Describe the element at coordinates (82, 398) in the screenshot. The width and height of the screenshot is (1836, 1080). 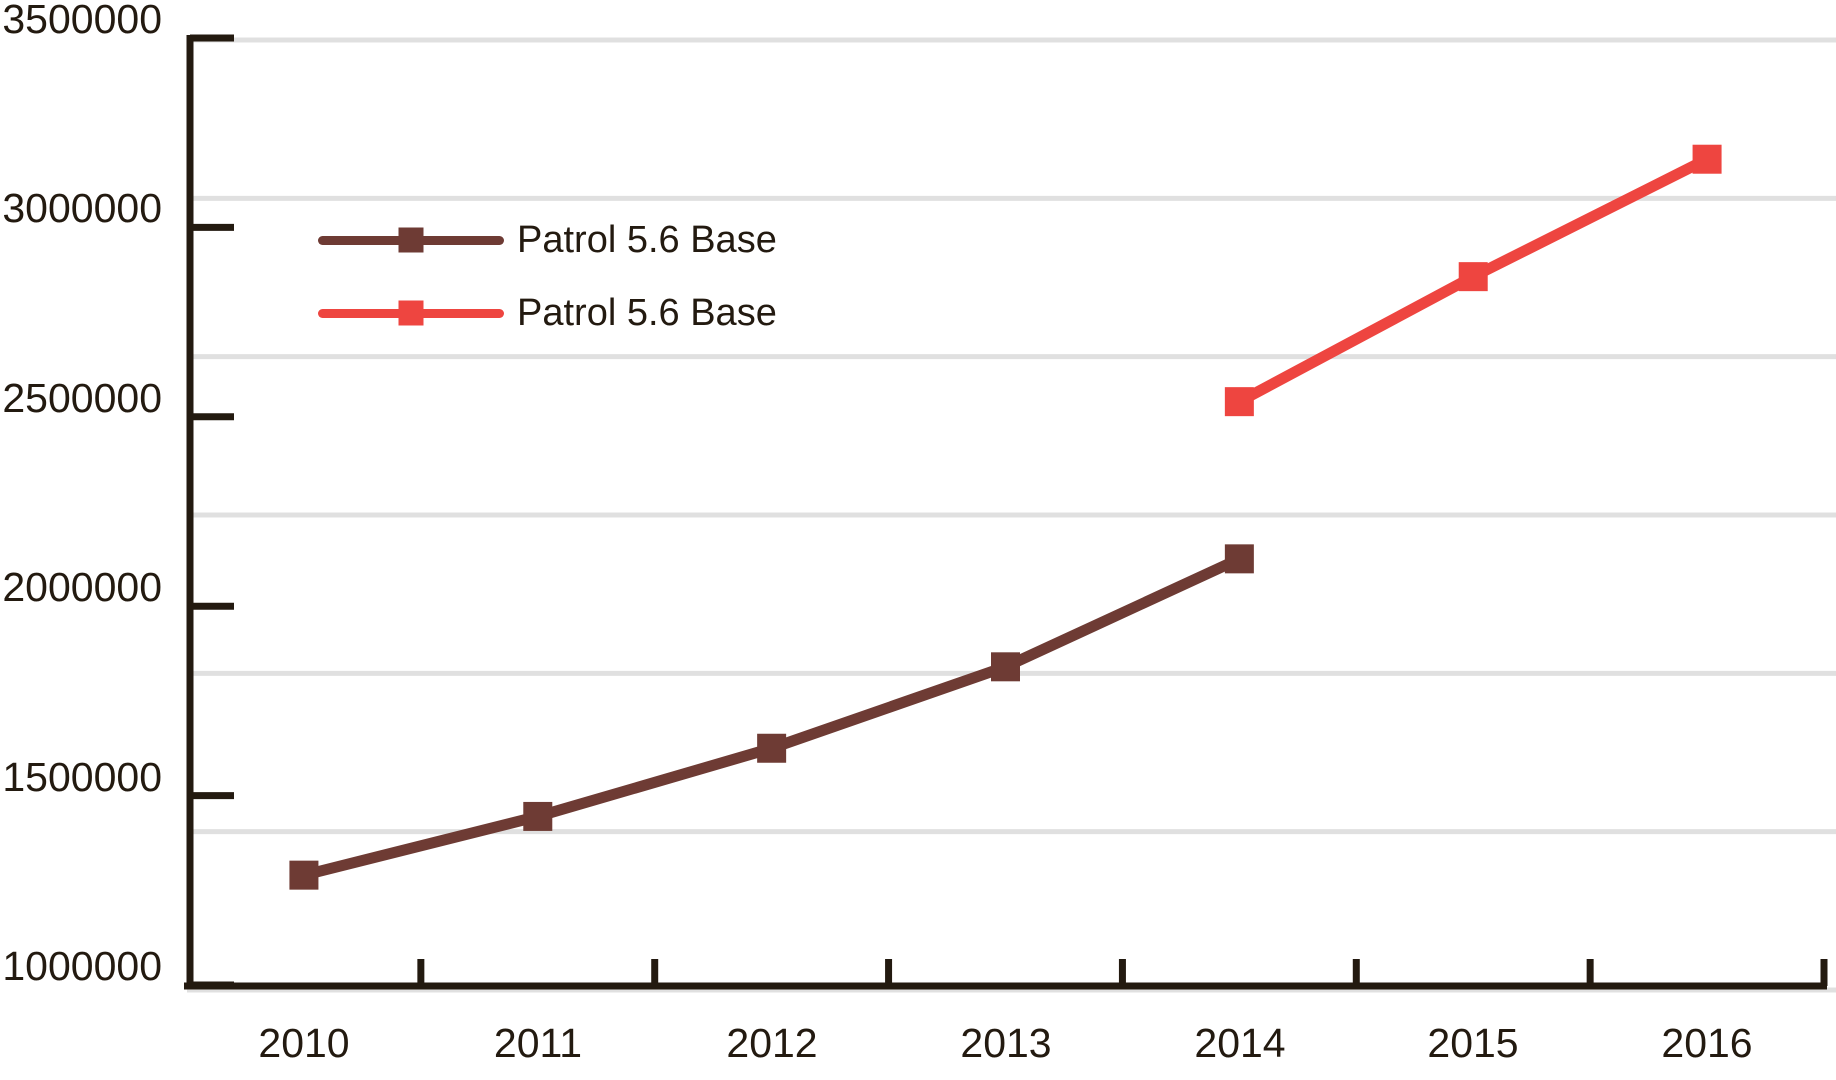
I see `y-tick-label: 2500000` at that location.